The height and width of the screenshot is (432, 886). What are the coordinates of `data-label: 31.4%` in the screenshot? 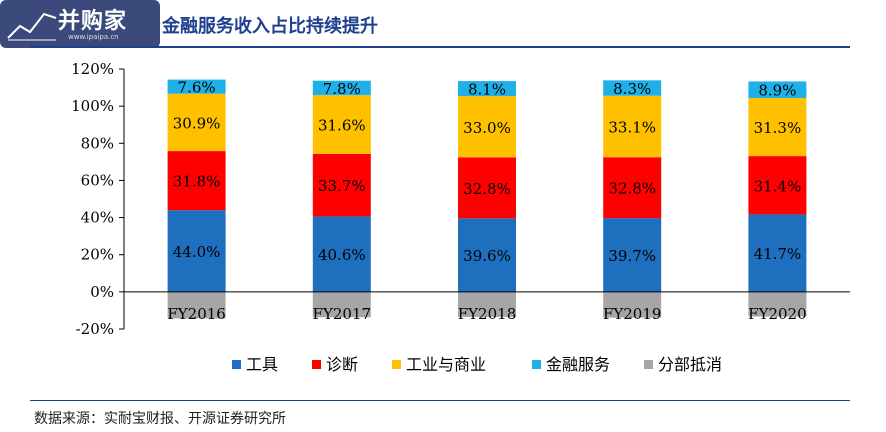 It's located at (778, 186).